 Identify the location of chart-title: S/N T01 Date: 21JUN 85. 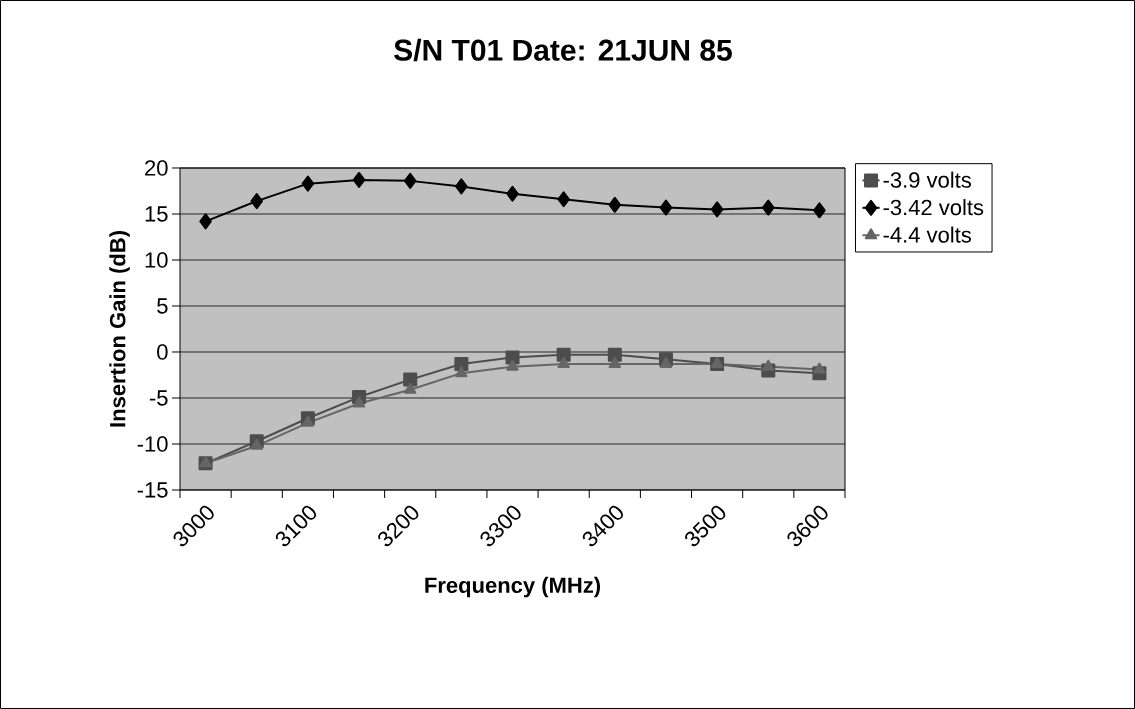
(563, 50).